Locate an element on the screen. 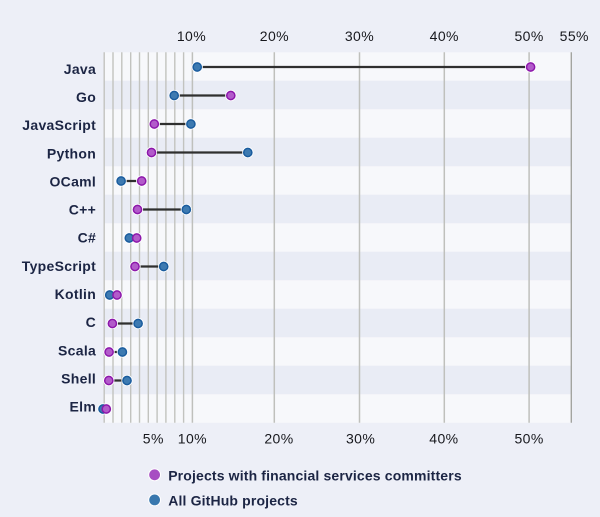  svg-text: C# is located at coordinates (87, 238).